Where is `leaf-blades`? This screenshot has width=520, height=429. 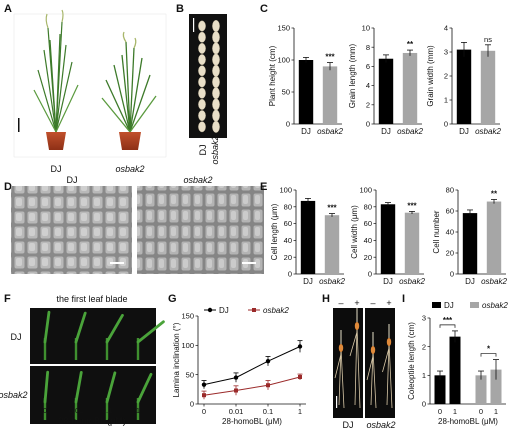
leaf-blades is located at coordinates (104, 365).